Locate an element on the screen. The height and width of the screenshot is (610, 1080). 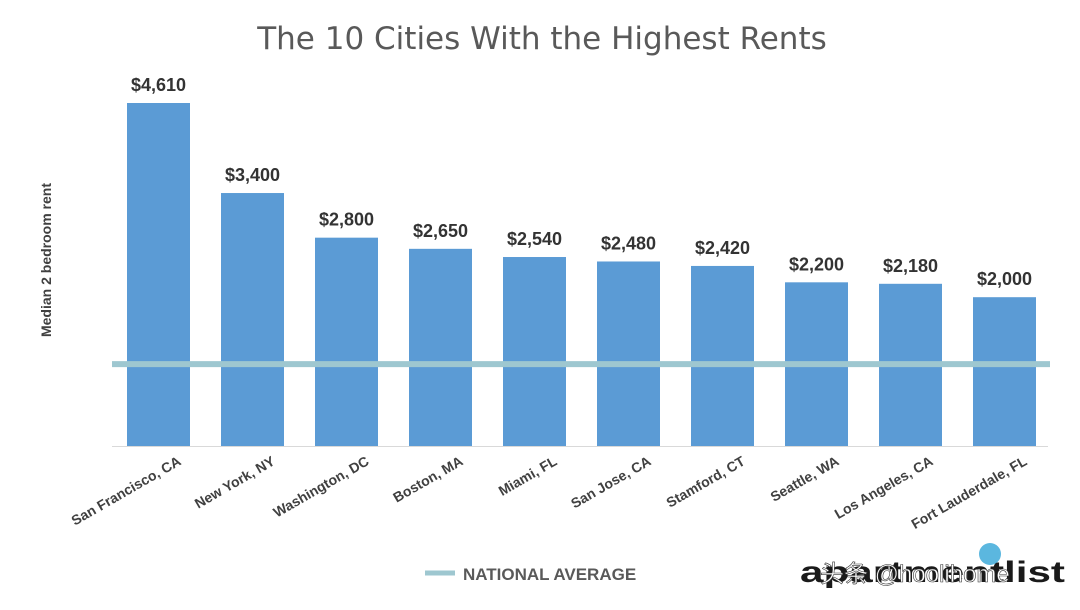
tick-label-7: Stamford, CT is located at coordinates (705, 482).